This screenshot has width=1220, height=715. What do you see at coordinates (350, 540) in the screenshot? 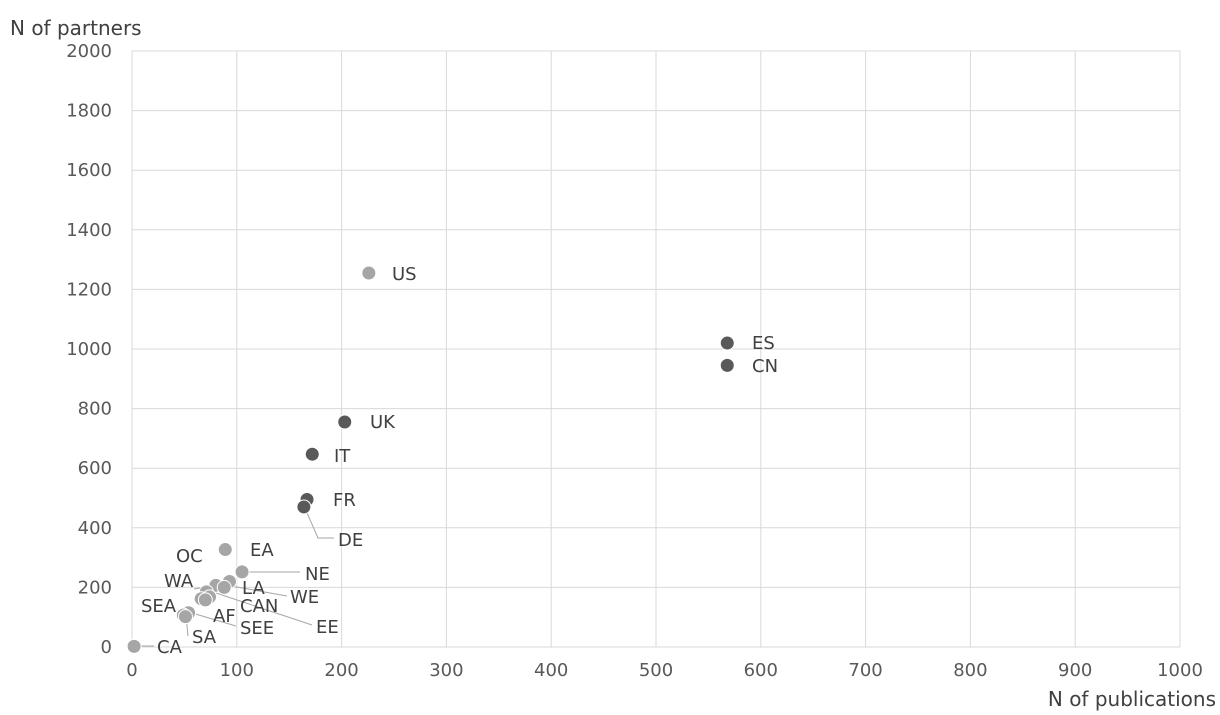
I see `point-label-de: DE` at bounding box center [350, 540].